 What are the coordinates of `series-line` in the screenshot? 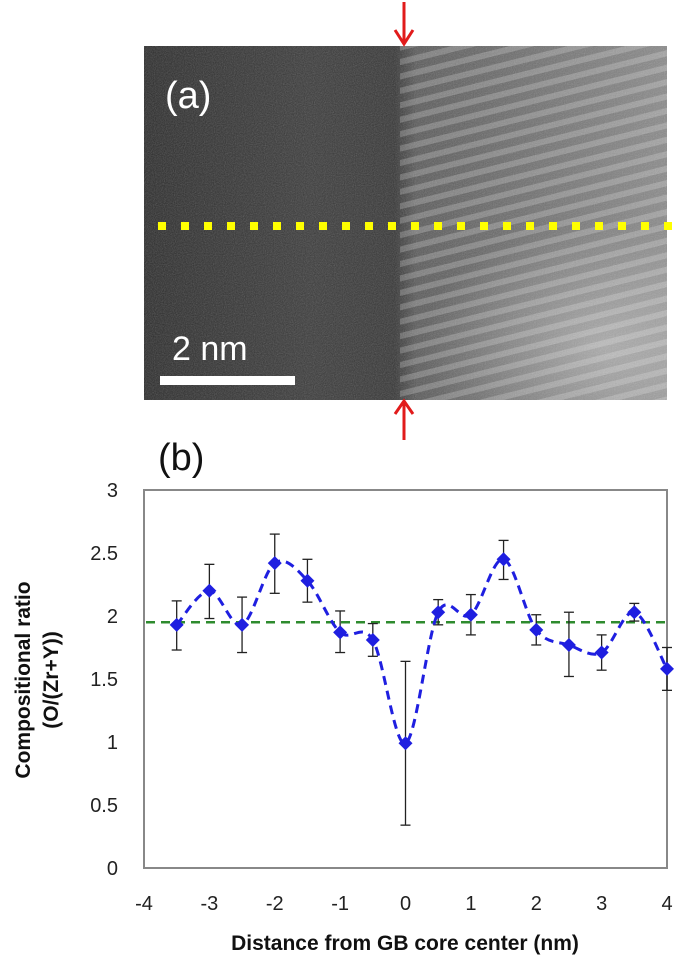 It's located at (422, 651).